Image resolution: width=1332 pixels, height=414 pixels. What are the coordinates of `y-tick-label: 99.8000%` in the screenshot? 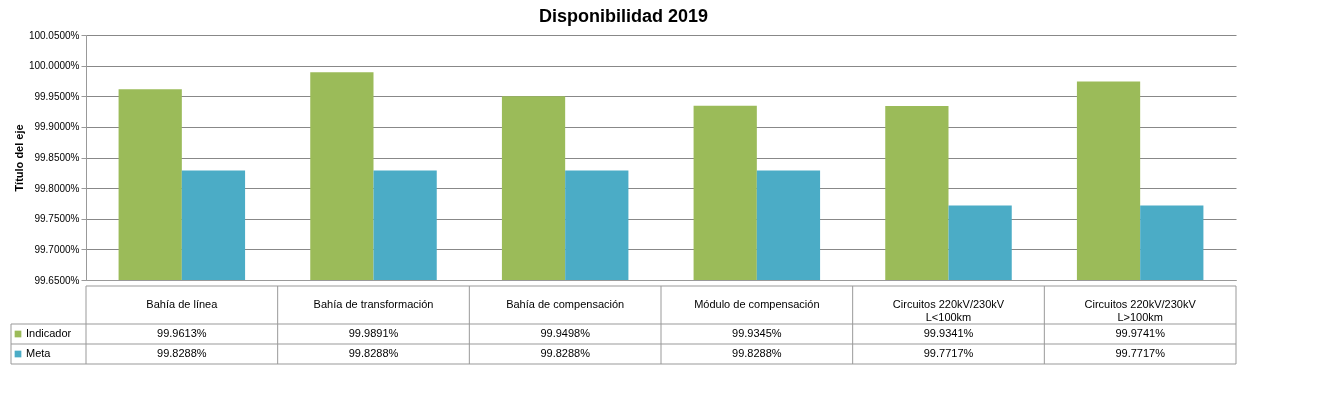 It's located at (57, 188).